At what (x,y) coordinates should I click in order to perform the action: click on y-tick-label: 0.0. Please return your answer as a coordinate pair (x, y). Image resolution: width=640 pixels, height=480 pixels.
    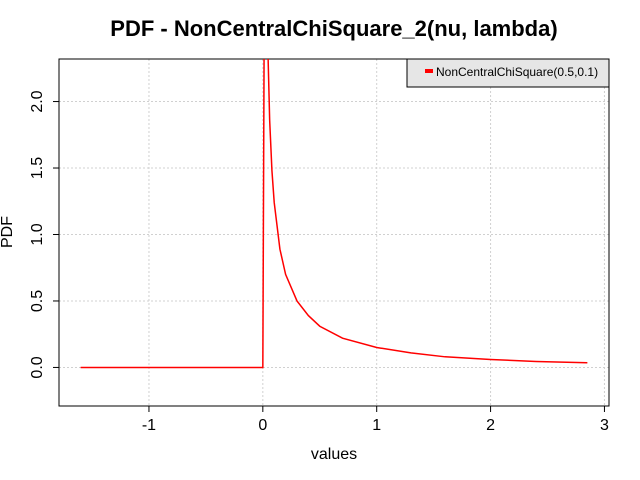
    Looking at the image, I should click on (37, 367).